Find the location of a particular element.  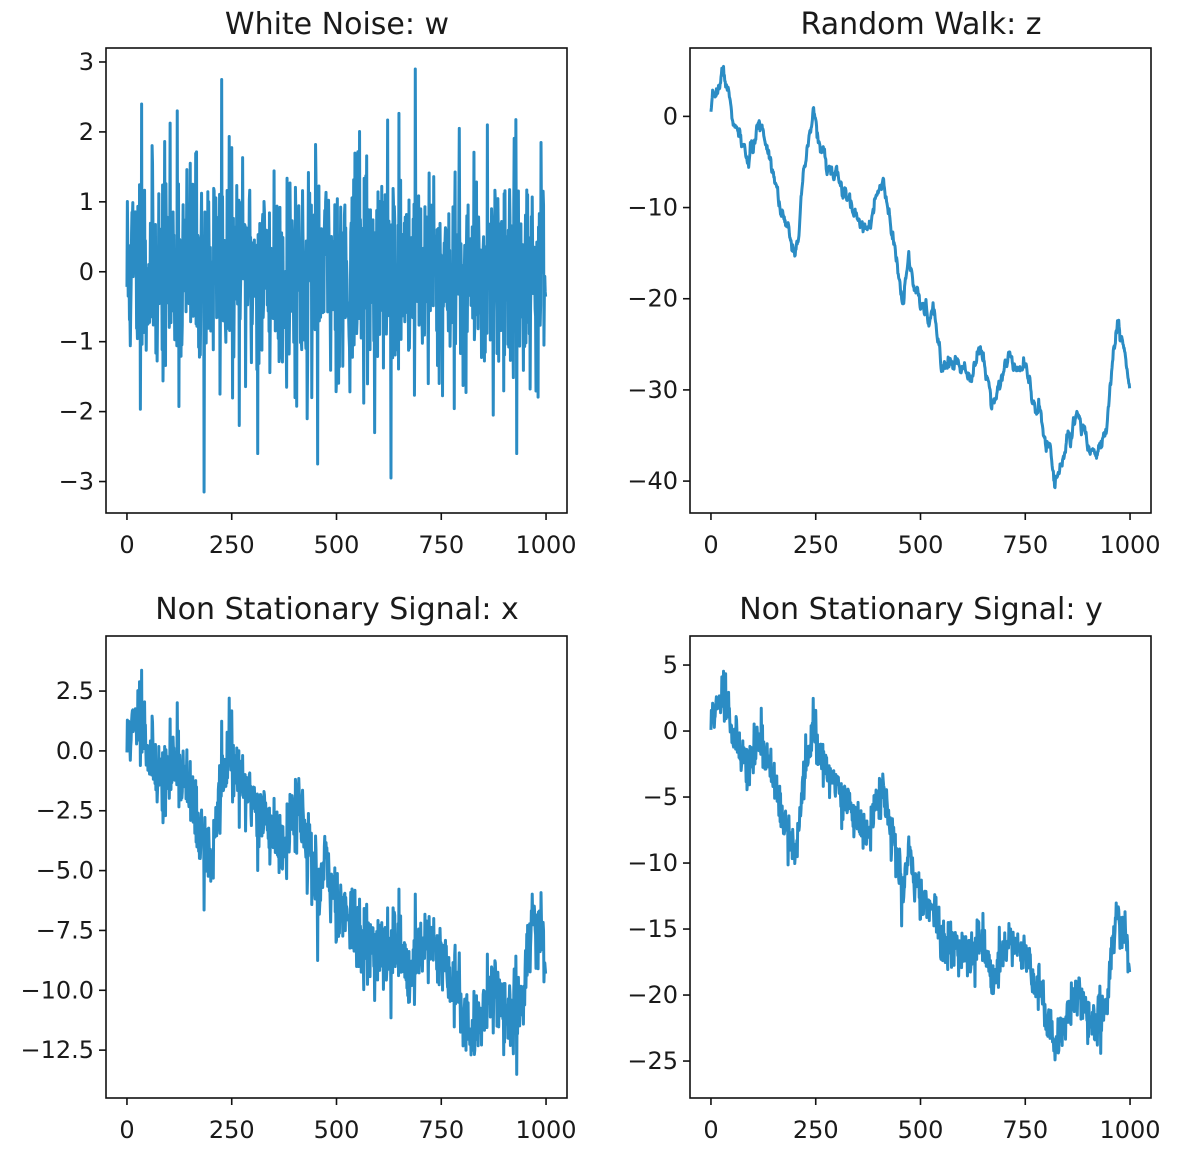

y-tick-label: 5 is located at coordinates (670, 665).